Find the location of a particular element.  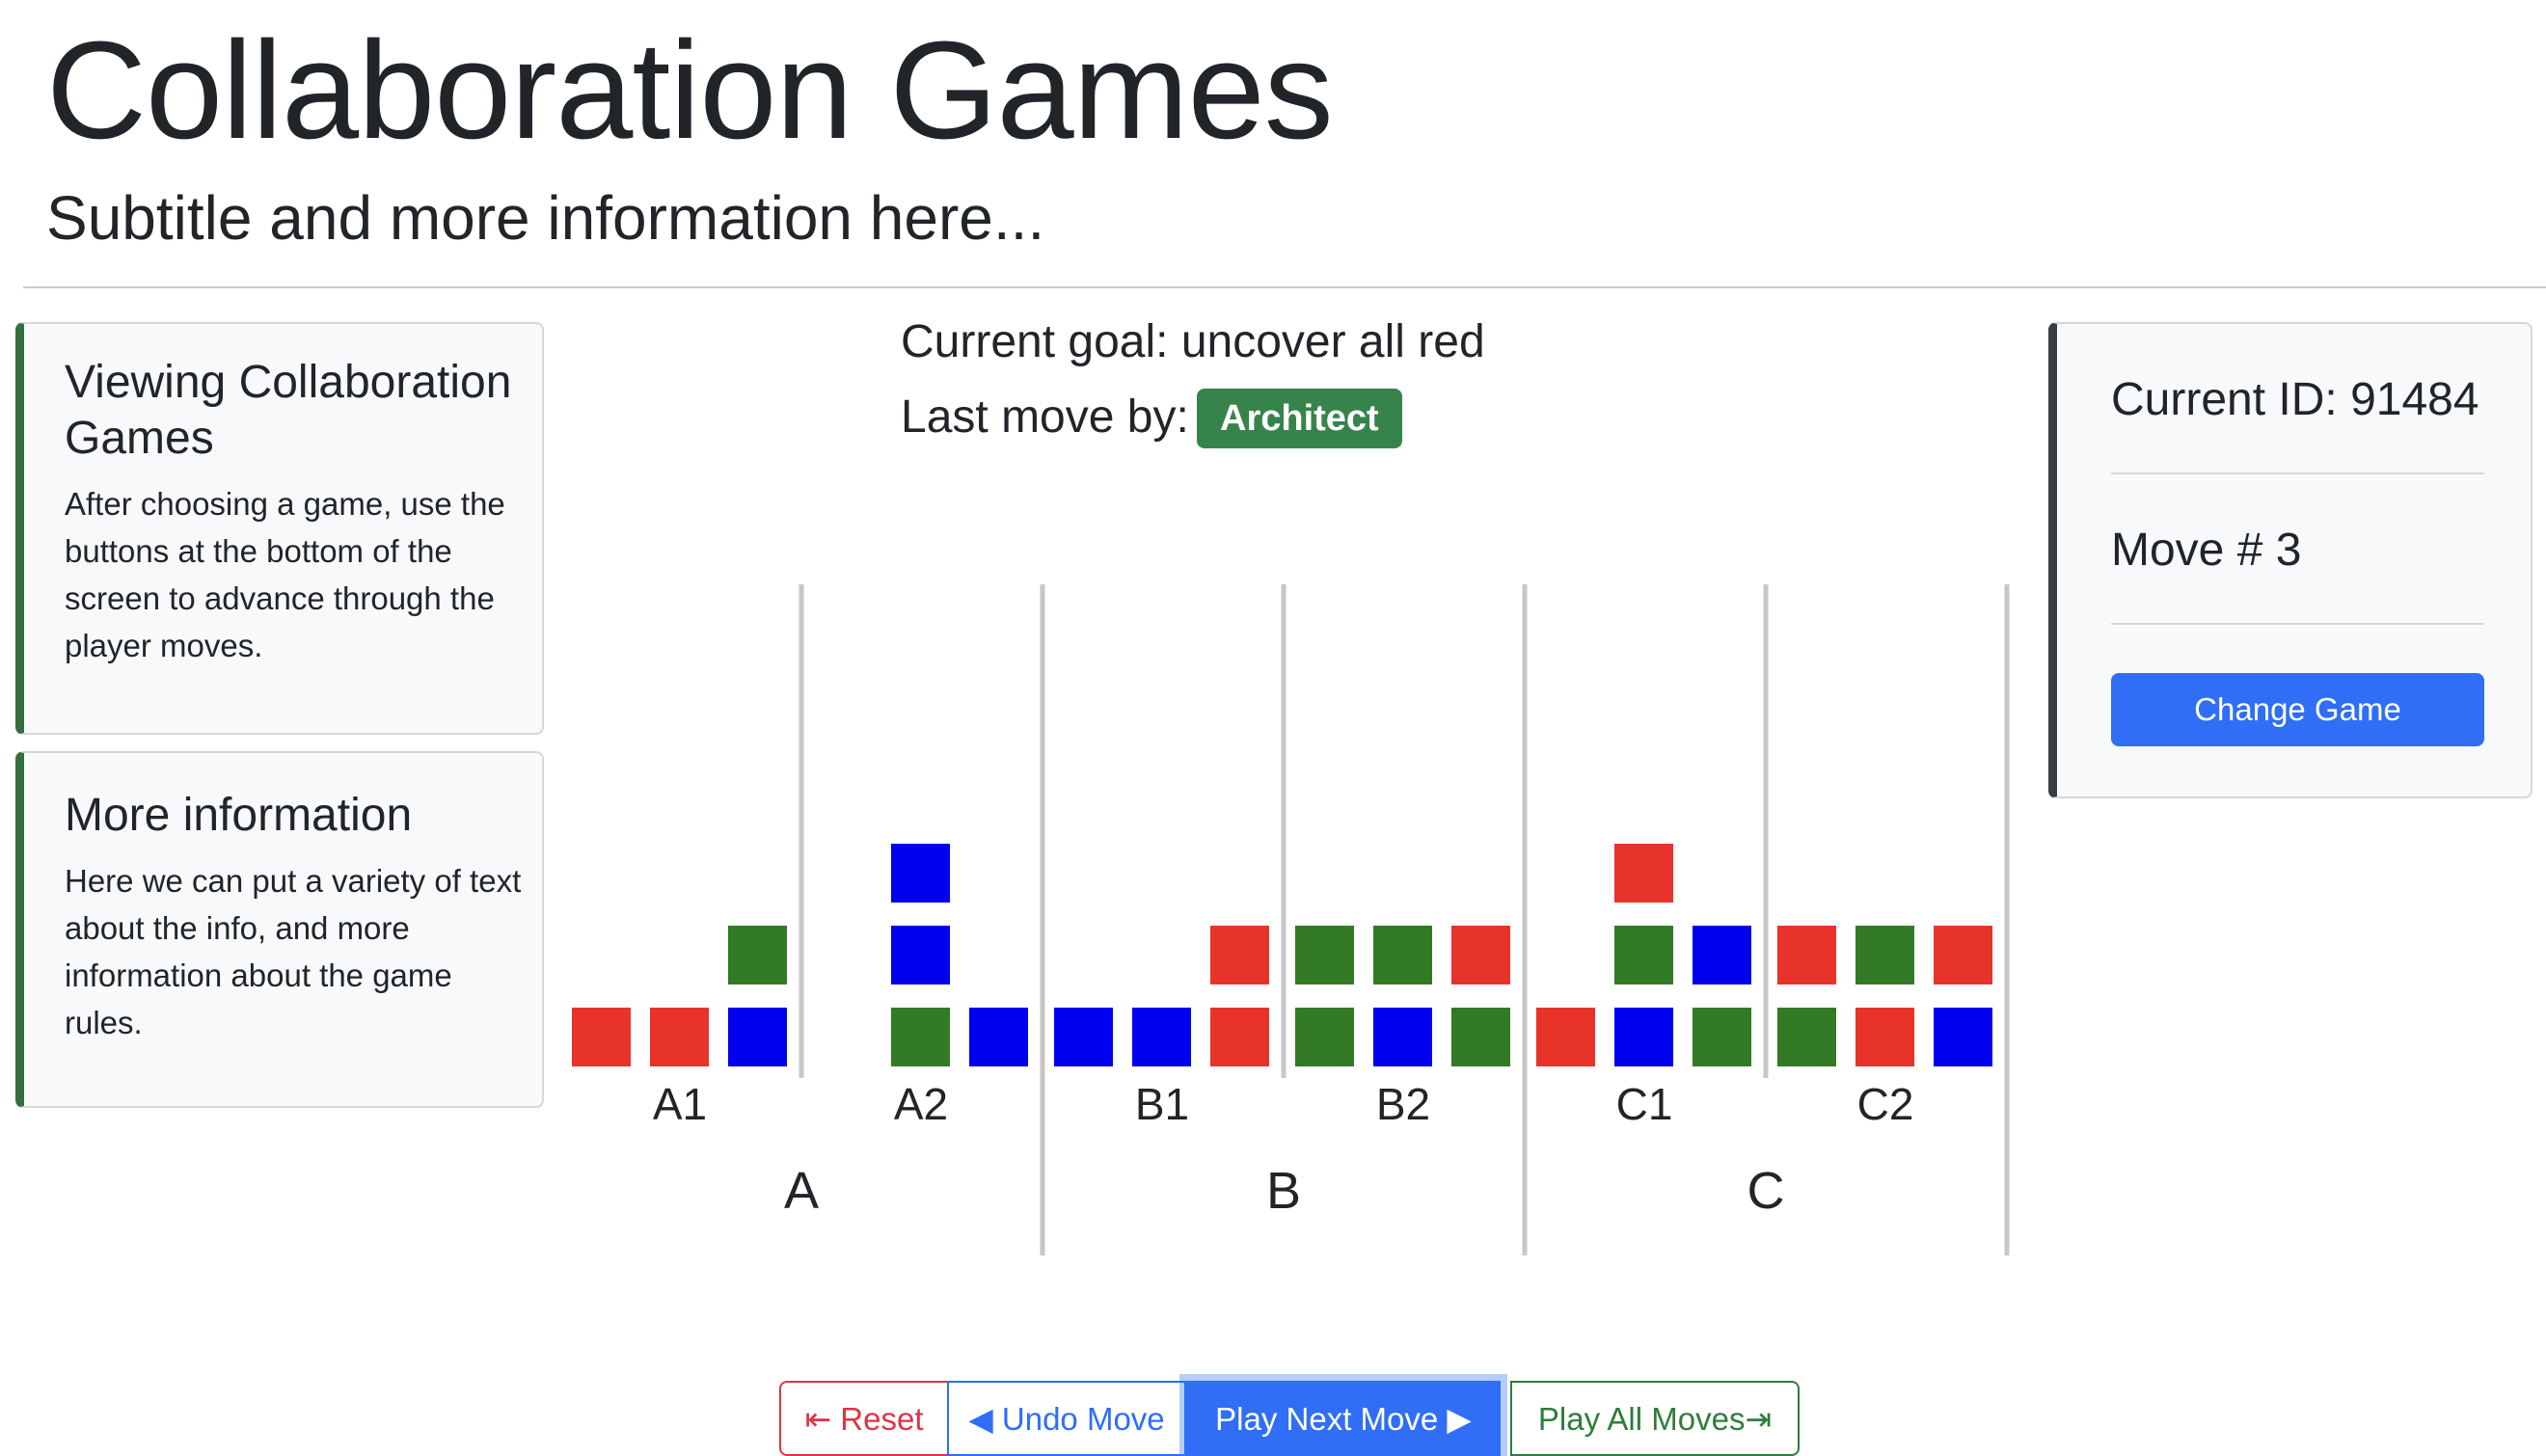

current-id: Current ID: 91484 is located at coordinates (2295, 400).